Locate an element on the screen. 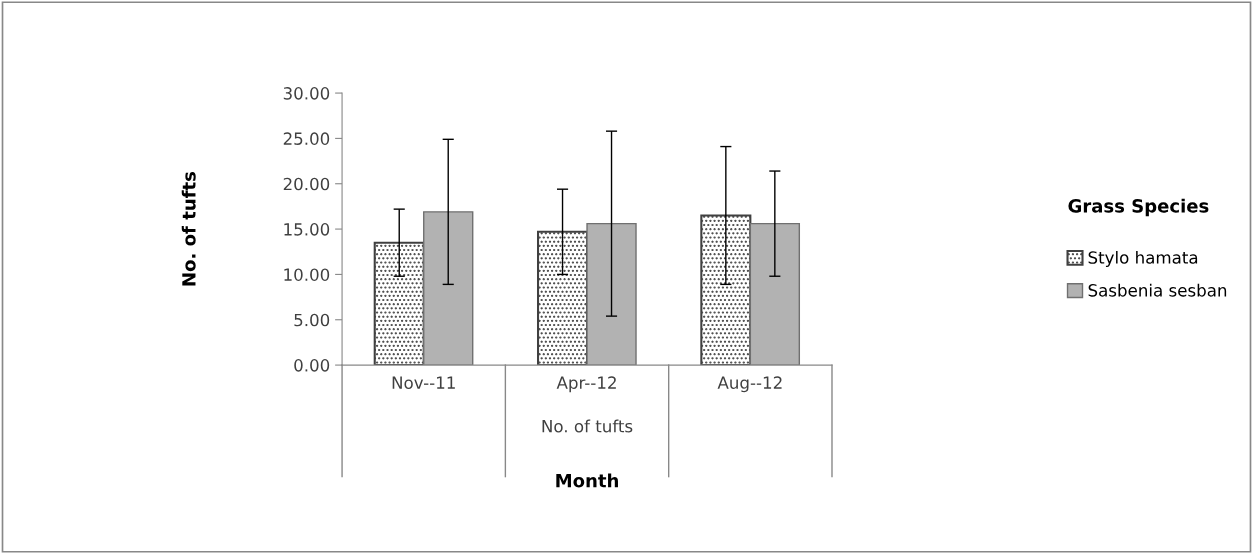 This screenshot has width=1253, height=554. x-tick-label: Aug--12 is located at coordinates (749, 384).